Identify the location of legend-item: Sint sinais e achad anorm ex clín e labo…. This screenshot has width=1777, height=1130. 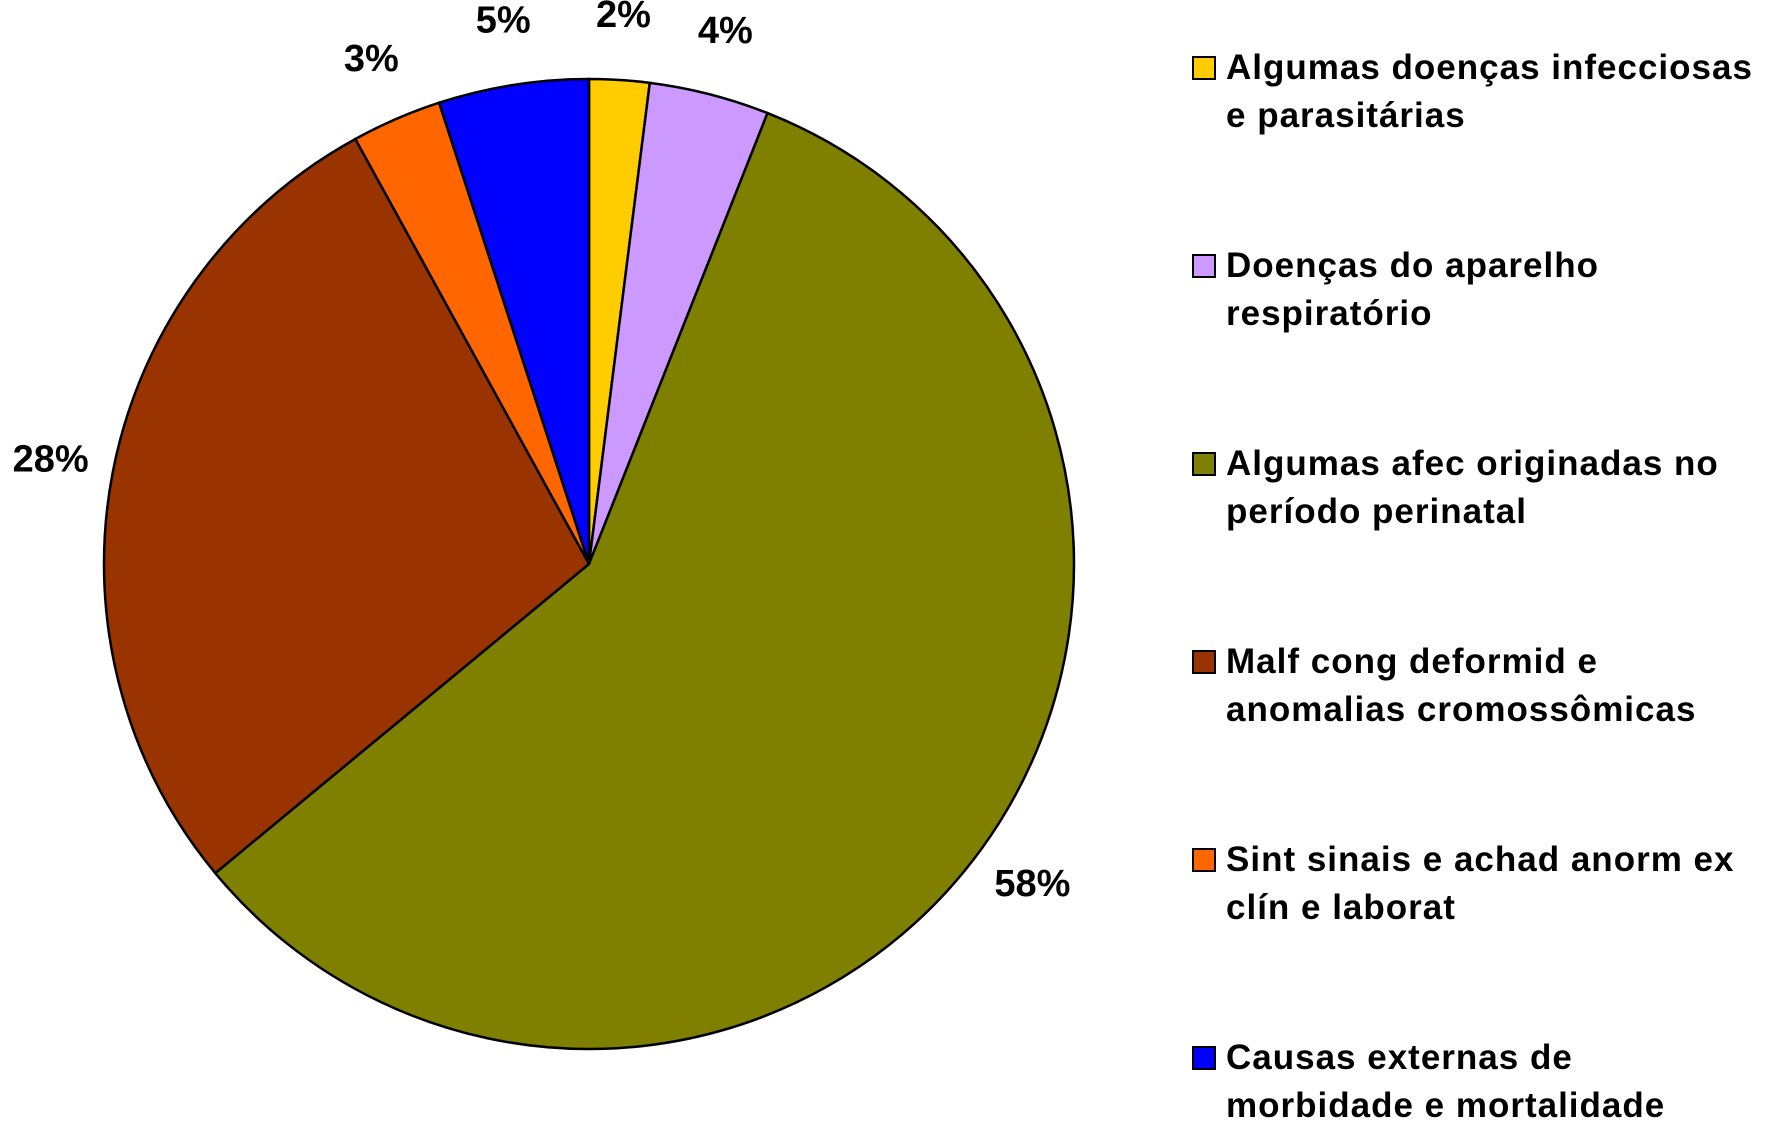
(1477, 884).